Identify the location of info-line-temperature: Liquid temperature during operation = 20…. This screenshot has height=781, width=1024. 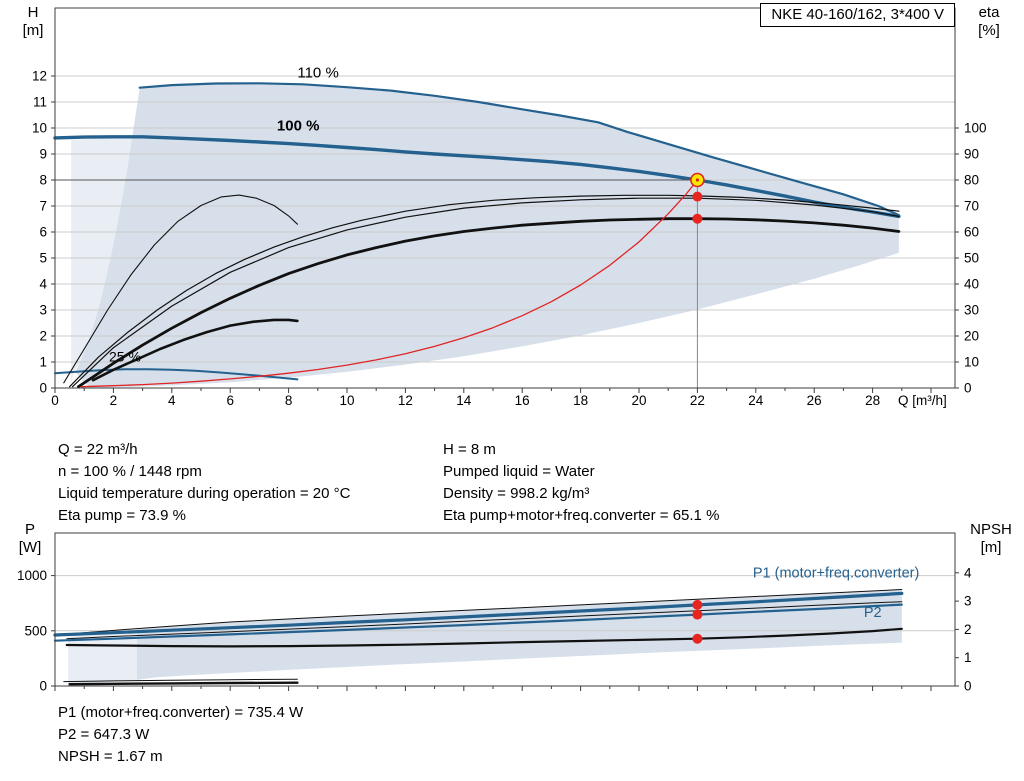
(204, 493).